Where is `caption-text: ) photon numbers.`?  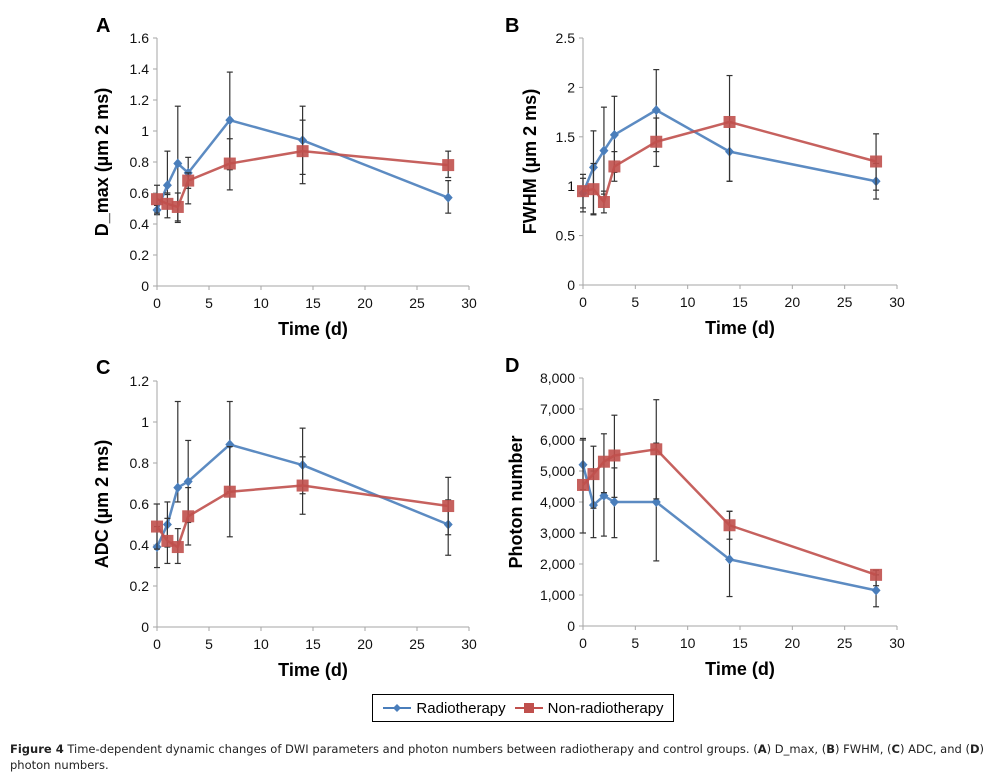 caption-text: ) photon numbers. is located at coordinates (497, 757).